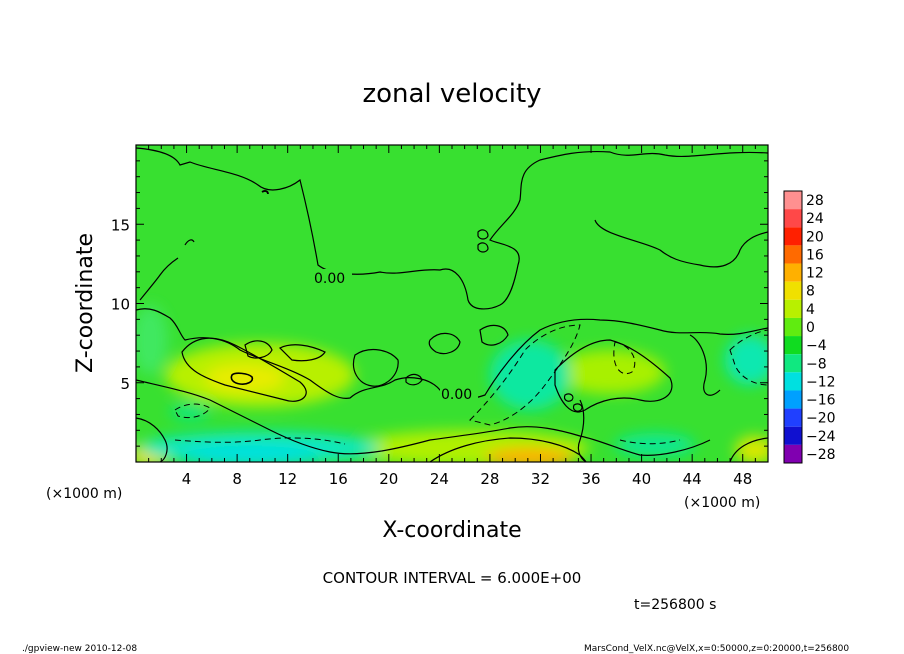 The height and width of the screenshot is (654, 904). I want to click on x-tick-label: 16, so click(338, 479).